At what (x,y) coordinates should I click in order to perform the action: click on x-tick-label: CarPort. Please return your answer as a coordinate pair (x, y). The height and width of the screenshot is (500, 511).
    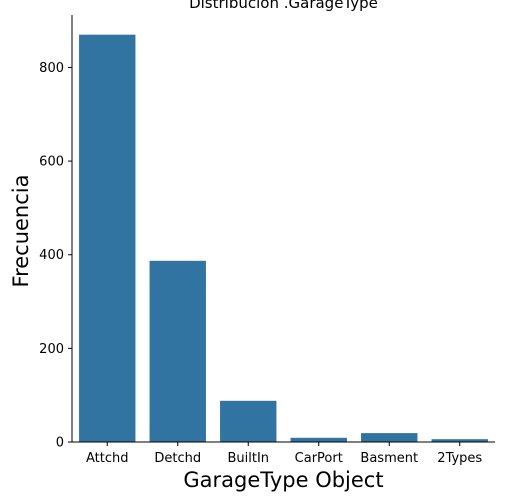
    Looking at the image, I should click on (319, 458).